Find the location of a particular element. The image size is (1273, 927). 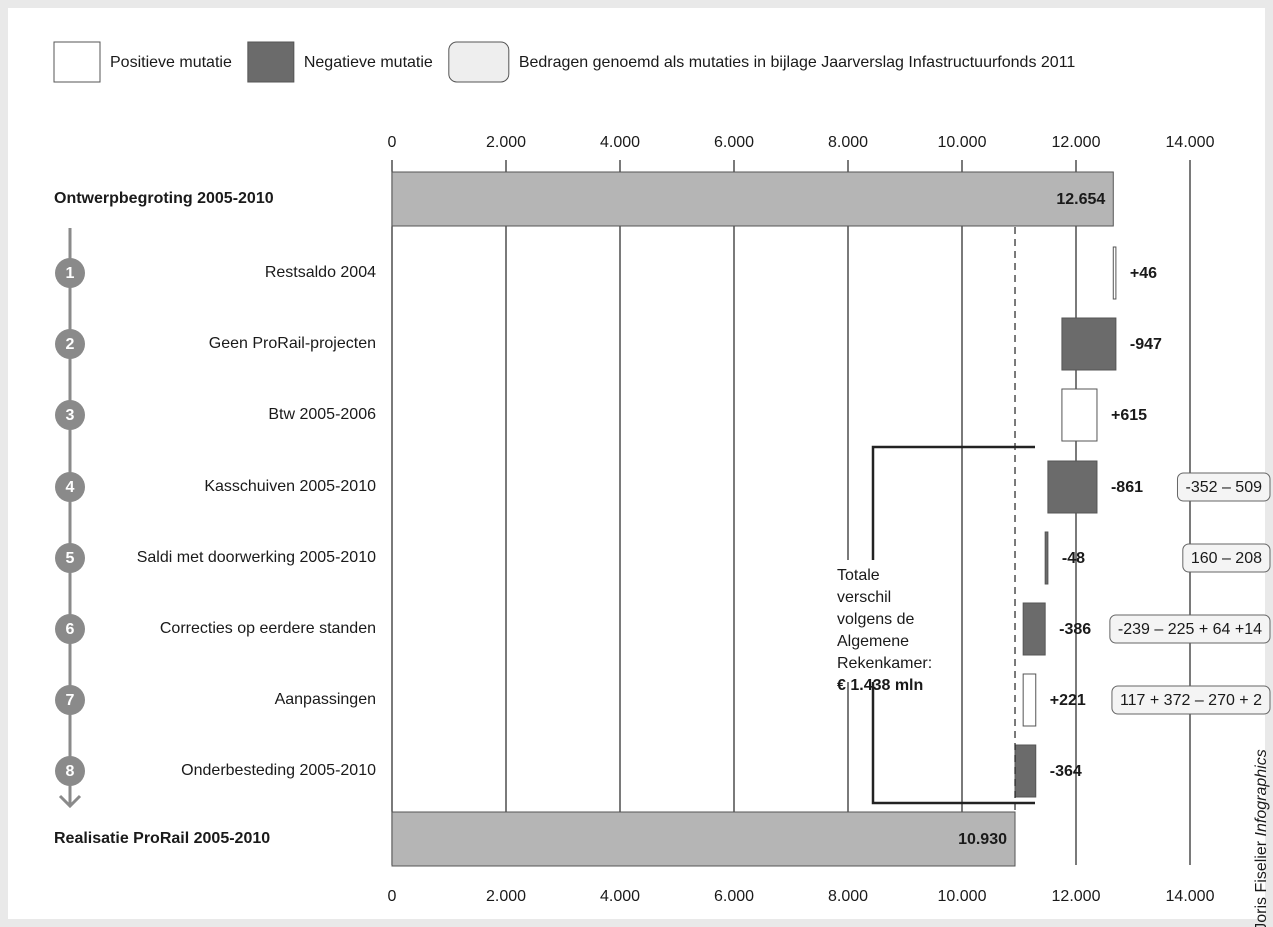

value-label: -364 is located at coordinates (1066, 771).